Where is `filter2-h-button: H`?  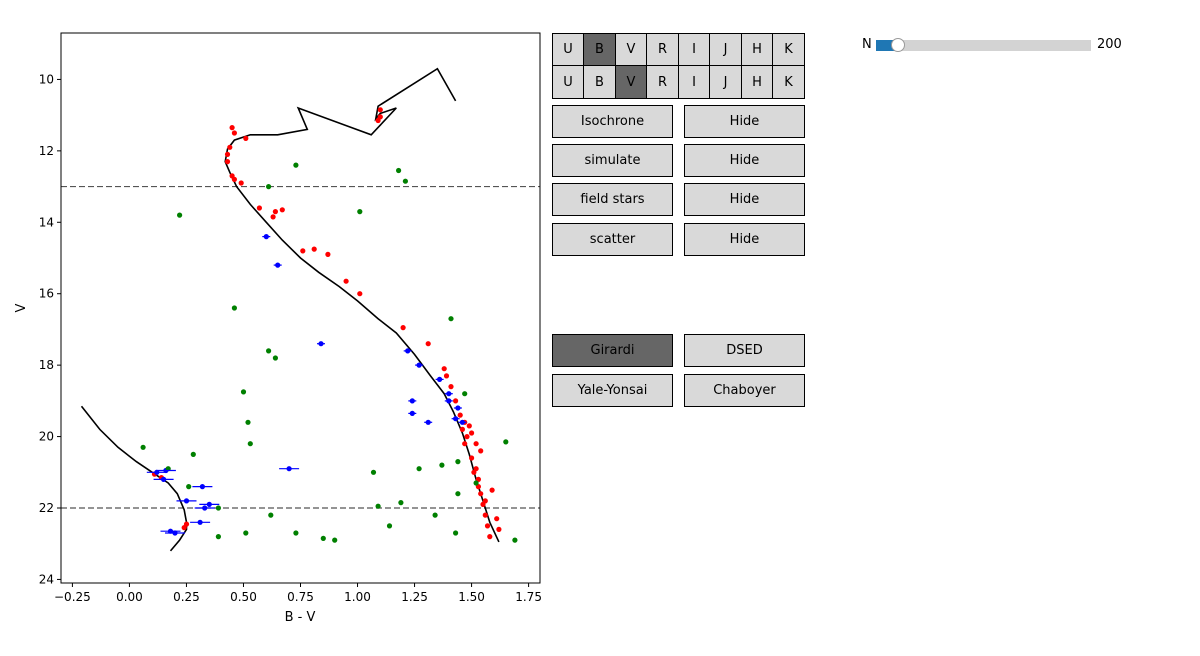 filter2-h-button: H is located at coordinates (757, 82).